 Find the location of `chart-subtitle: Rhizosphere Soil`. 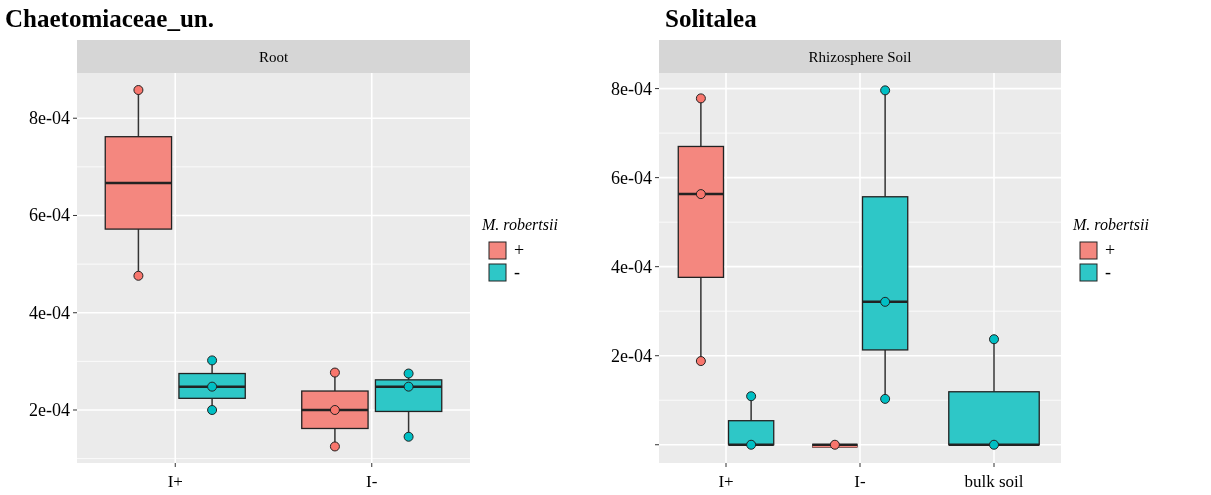

chart-subtitle: Rhizosphere Soil is located at coordinates (860, 56).